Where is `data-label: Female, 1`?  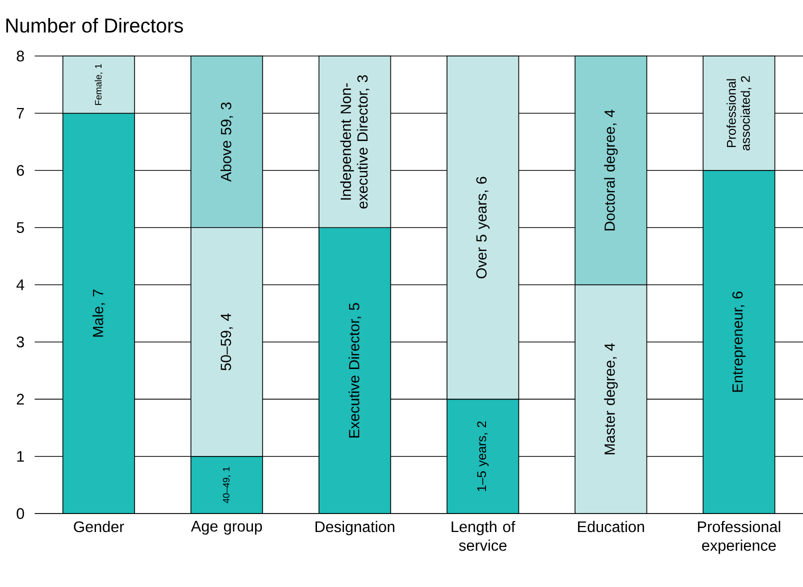
data-label: Female, 1 is located at coordinates (98, 84).